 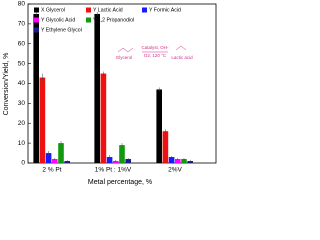 What do you see at coordinates (51, 170) in the screenshot?
I see `x-tick-label: 2 % Pt` at bounding box center [51, 170].